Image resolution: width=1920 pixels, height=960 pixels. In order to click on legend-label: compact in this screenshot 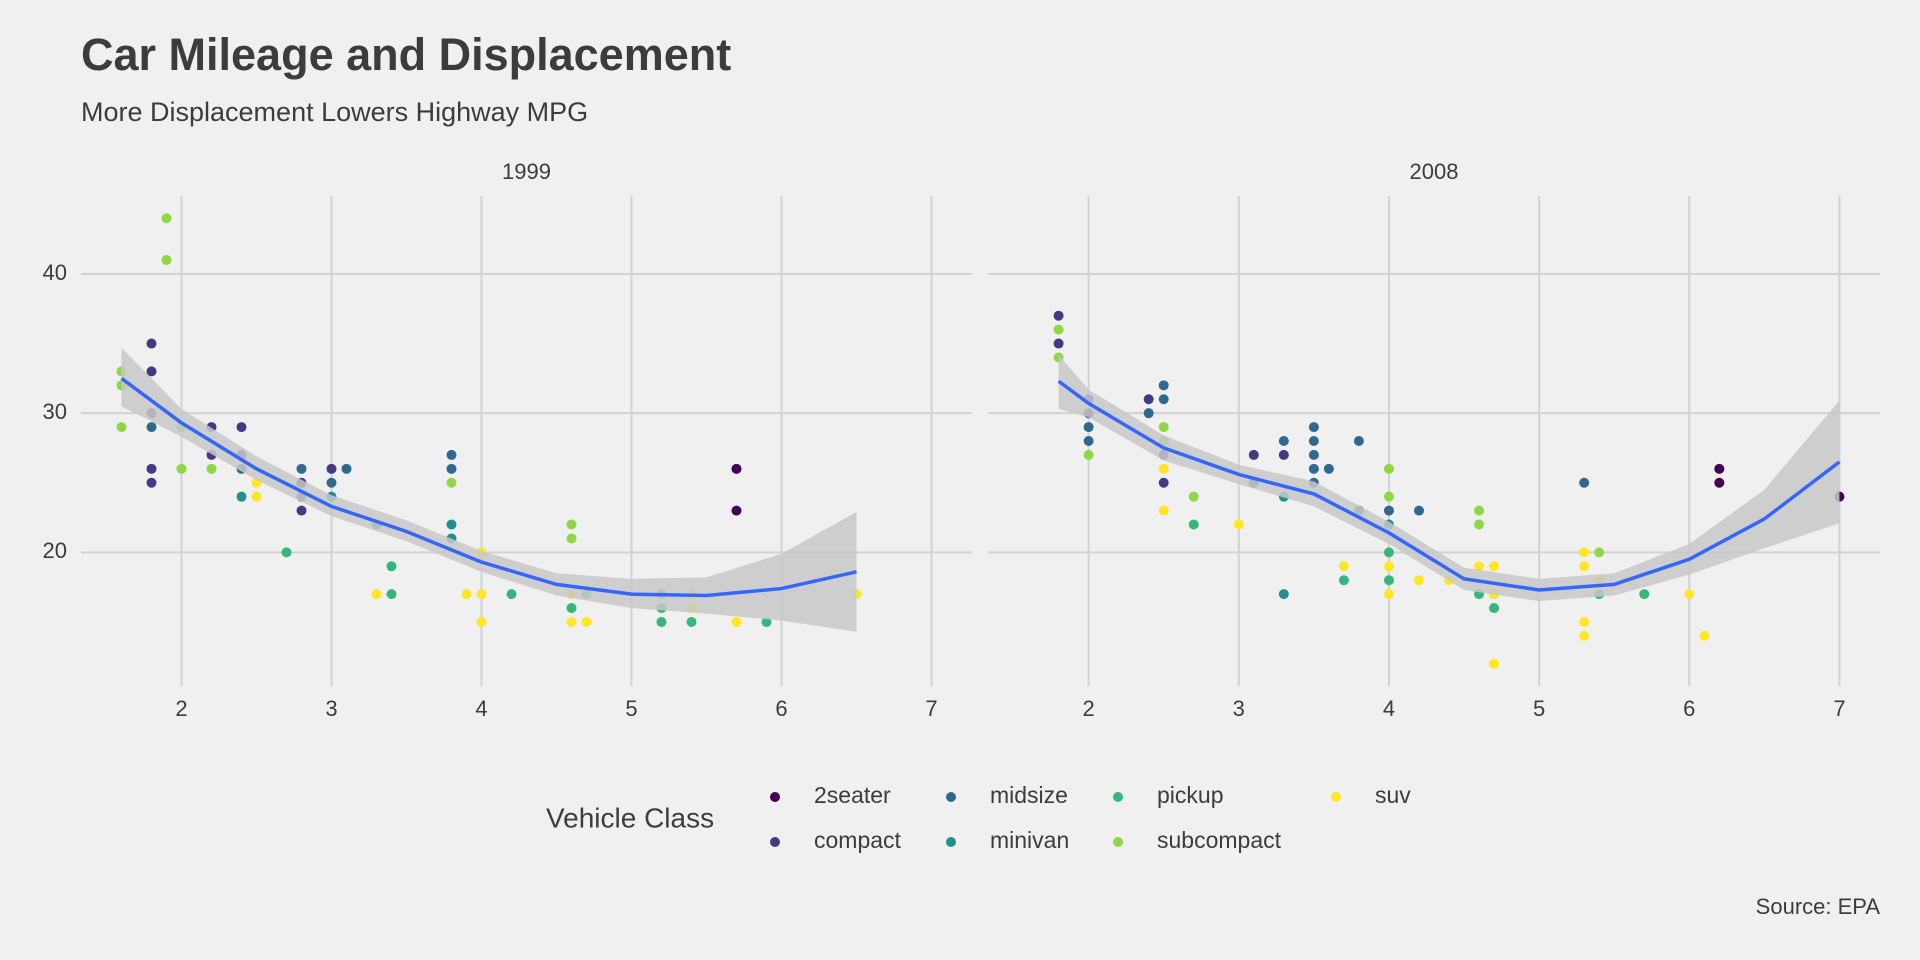, I will do `click(858, 840)`.